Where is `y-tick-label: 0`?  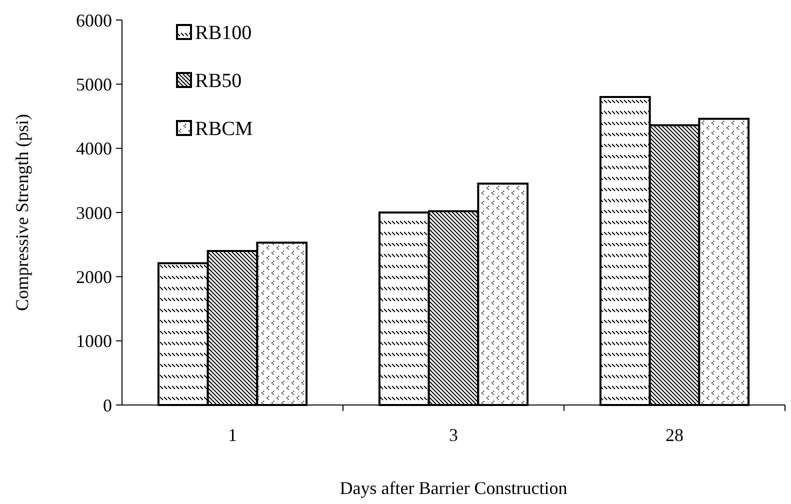 y-tick-label: 0 is located at coordinates (107, 405).